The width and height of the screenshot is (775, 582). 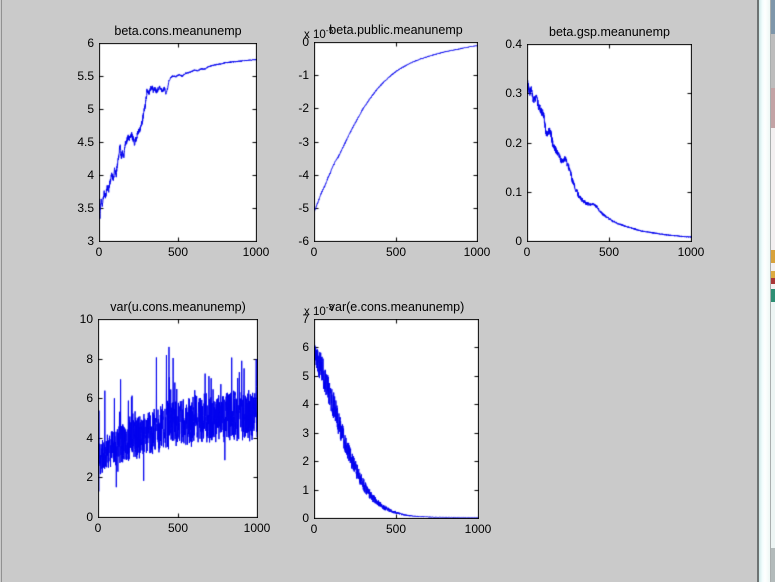 What do you see at coordinates (396, 307) in the screenshot?
I see `subplot-title: var(e.cons.meanunemp)` at bounding box center [396, 307].